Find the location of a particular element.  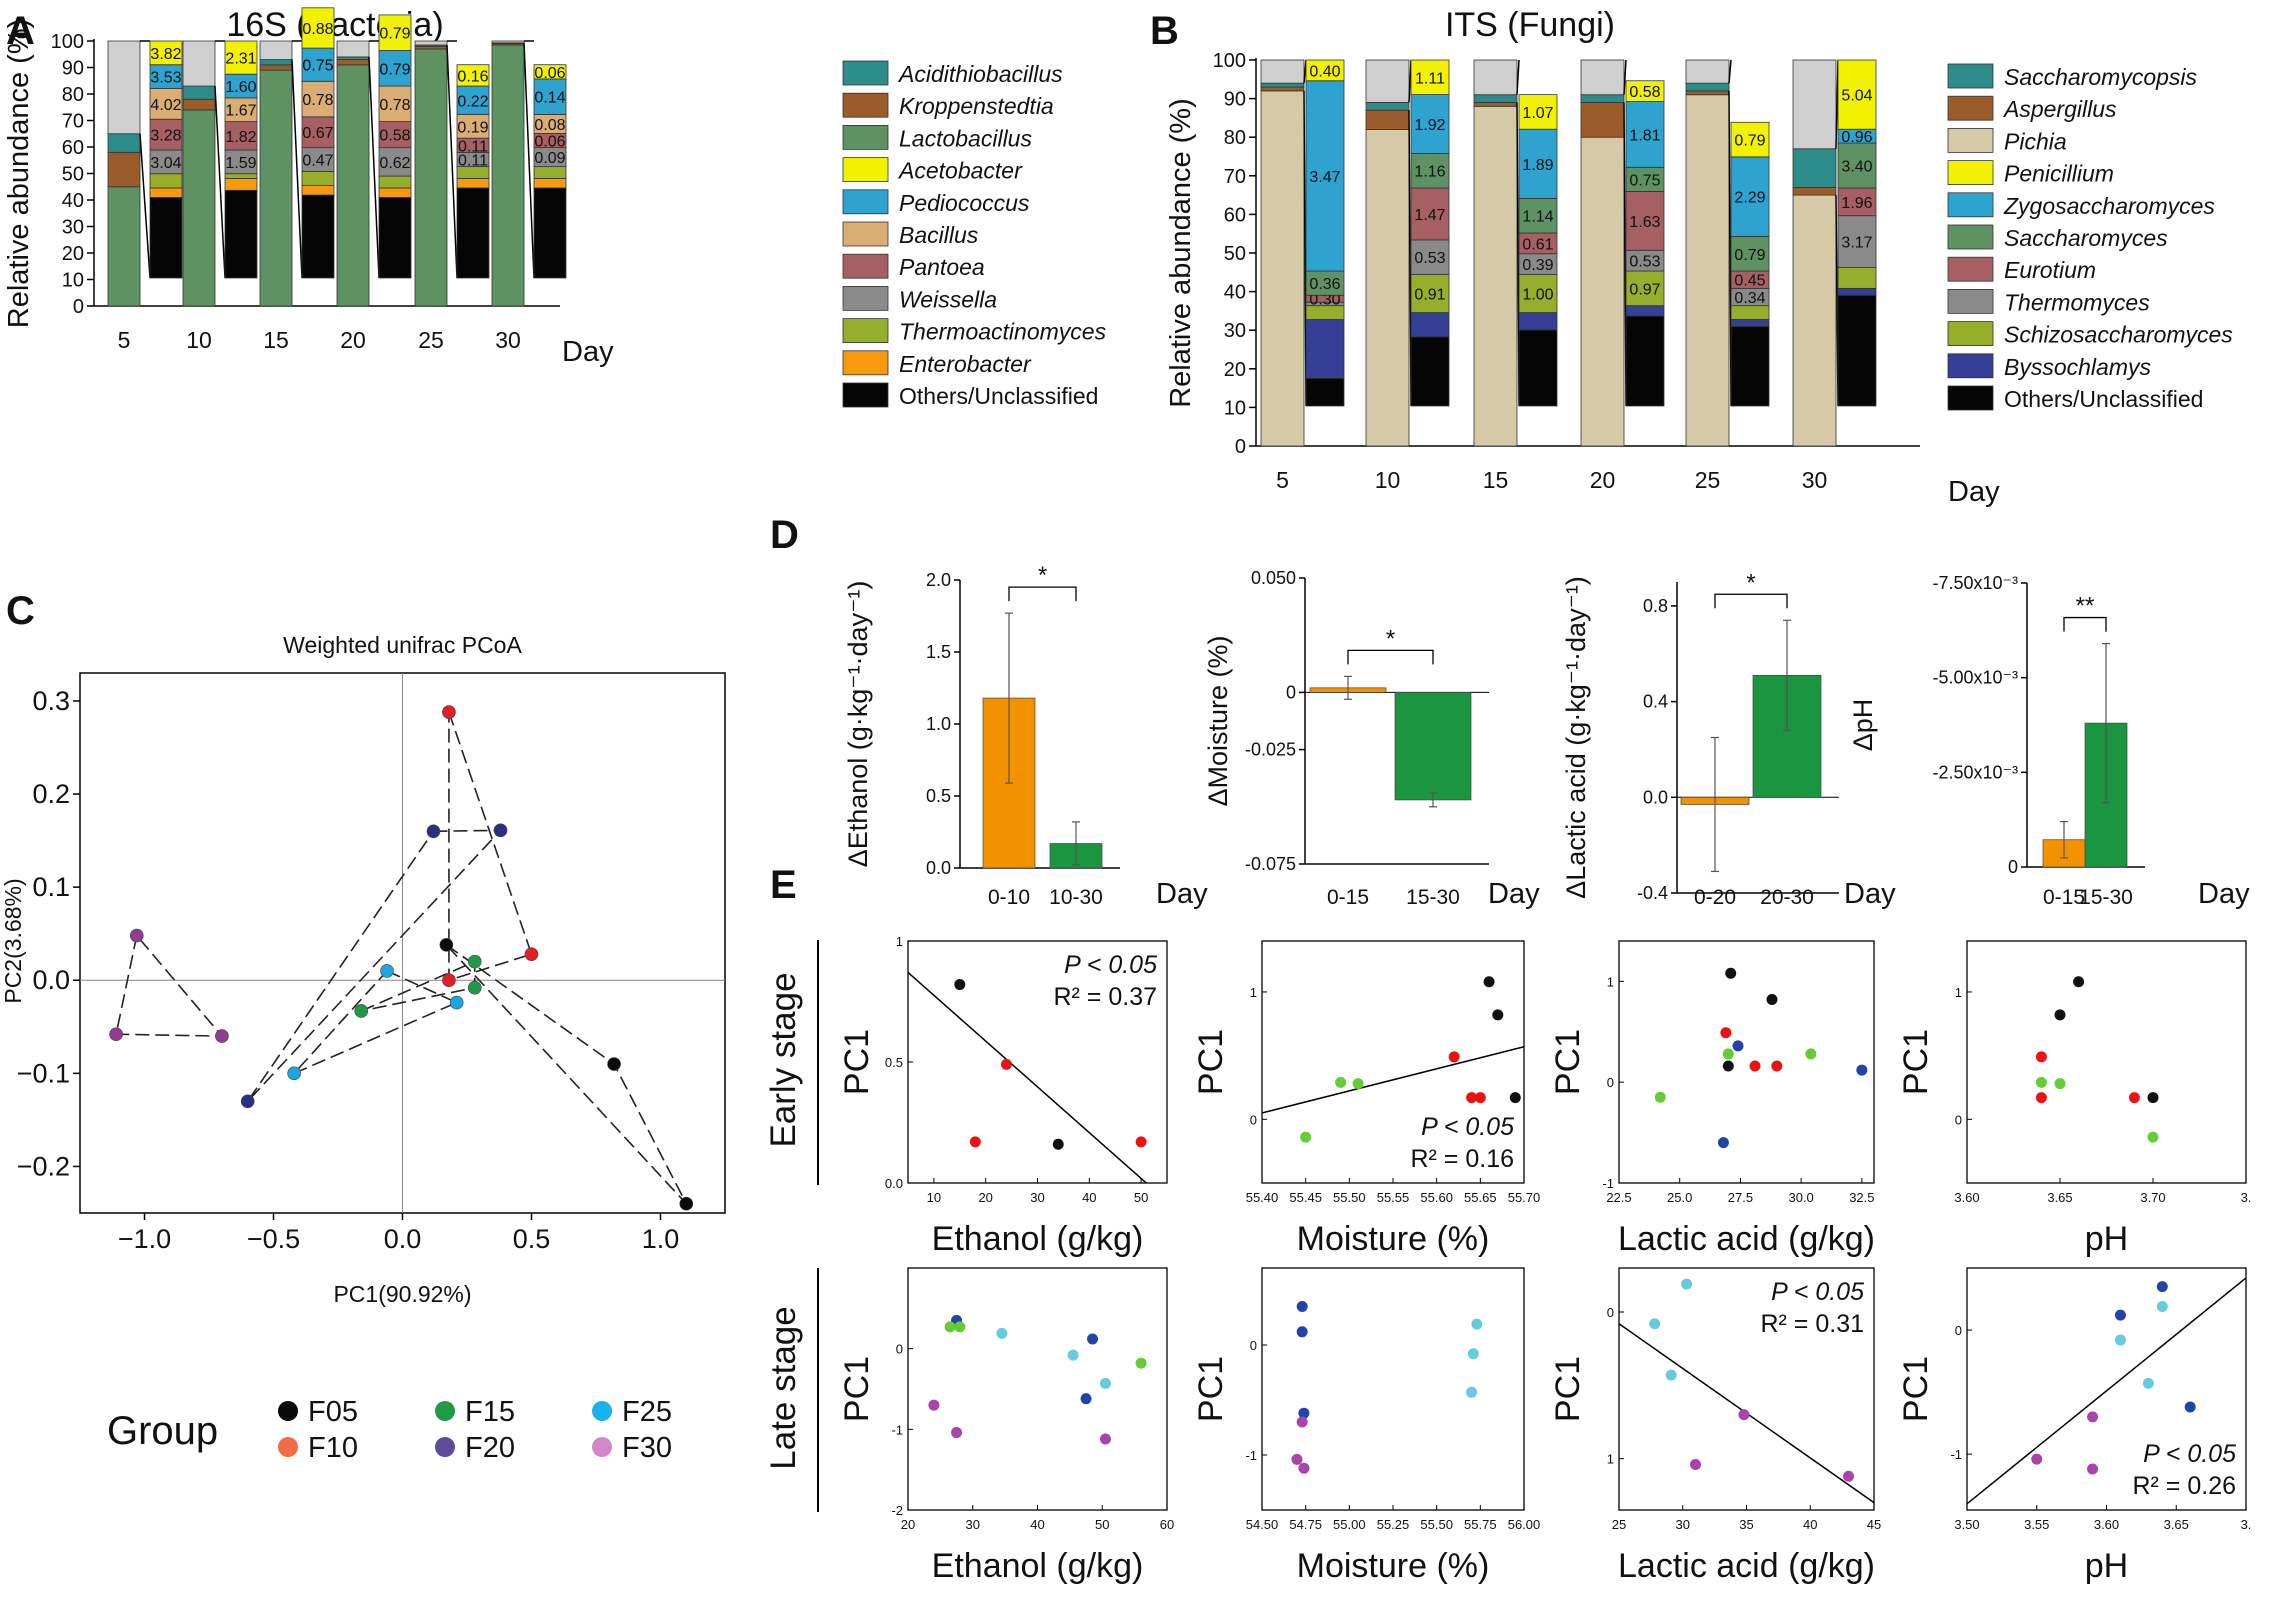

zoom-bar-value-label: 0.91 is located at coordinates (1429, 295).